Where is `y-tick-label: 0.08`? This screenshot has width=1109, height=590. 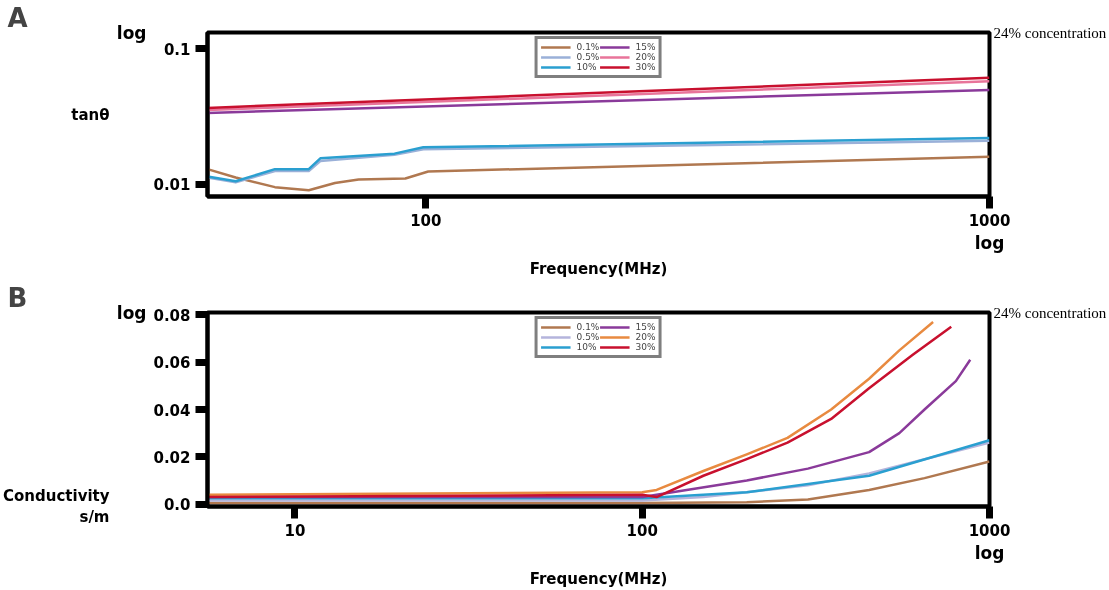 y-tick-label: 0.08 is located at coordinates (172, 315).